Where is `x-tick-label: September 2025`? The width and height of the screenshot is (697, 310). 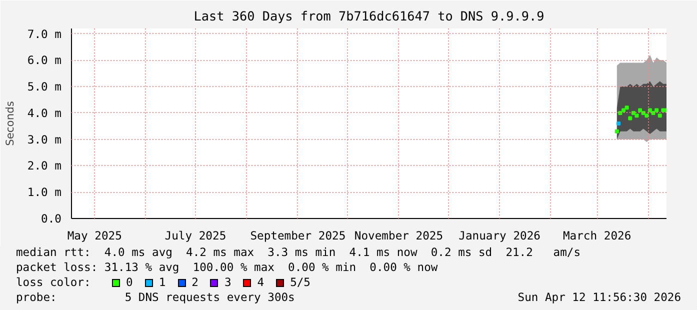
x-tick-label: September 2025 is located at coordinates (298, 235).